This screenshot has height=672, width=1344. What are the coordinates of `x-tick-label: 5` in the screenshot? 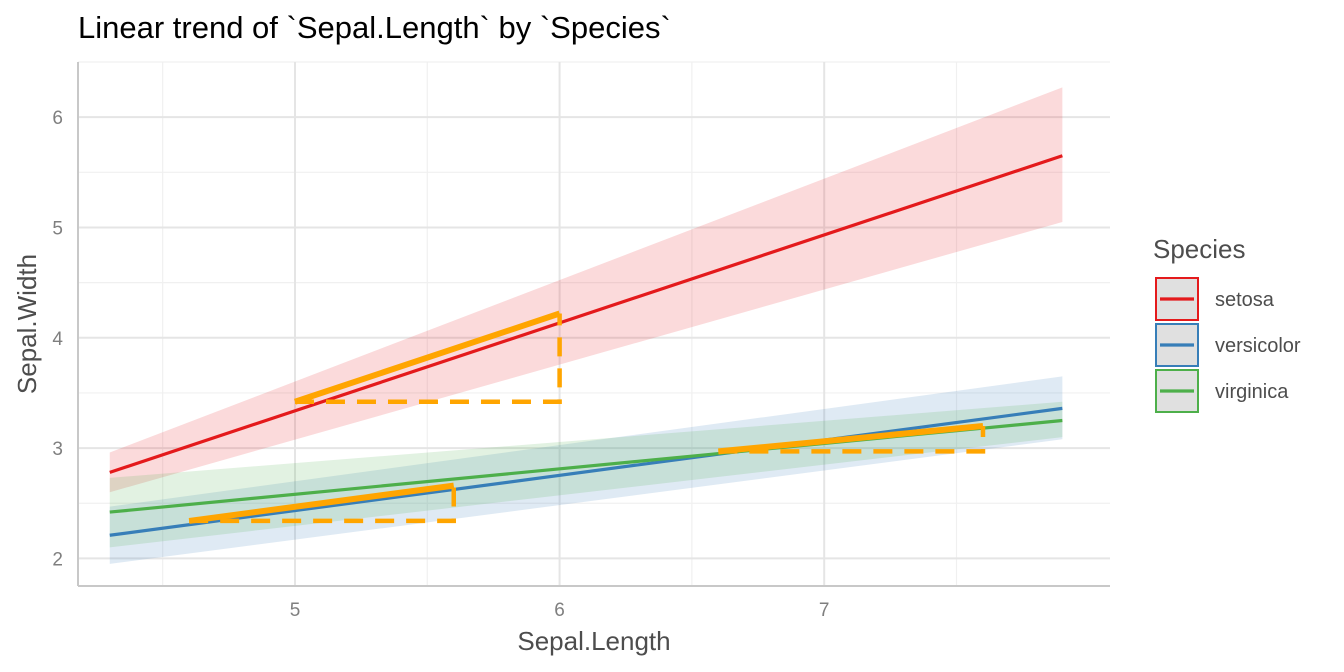 It's located at (295, 610).